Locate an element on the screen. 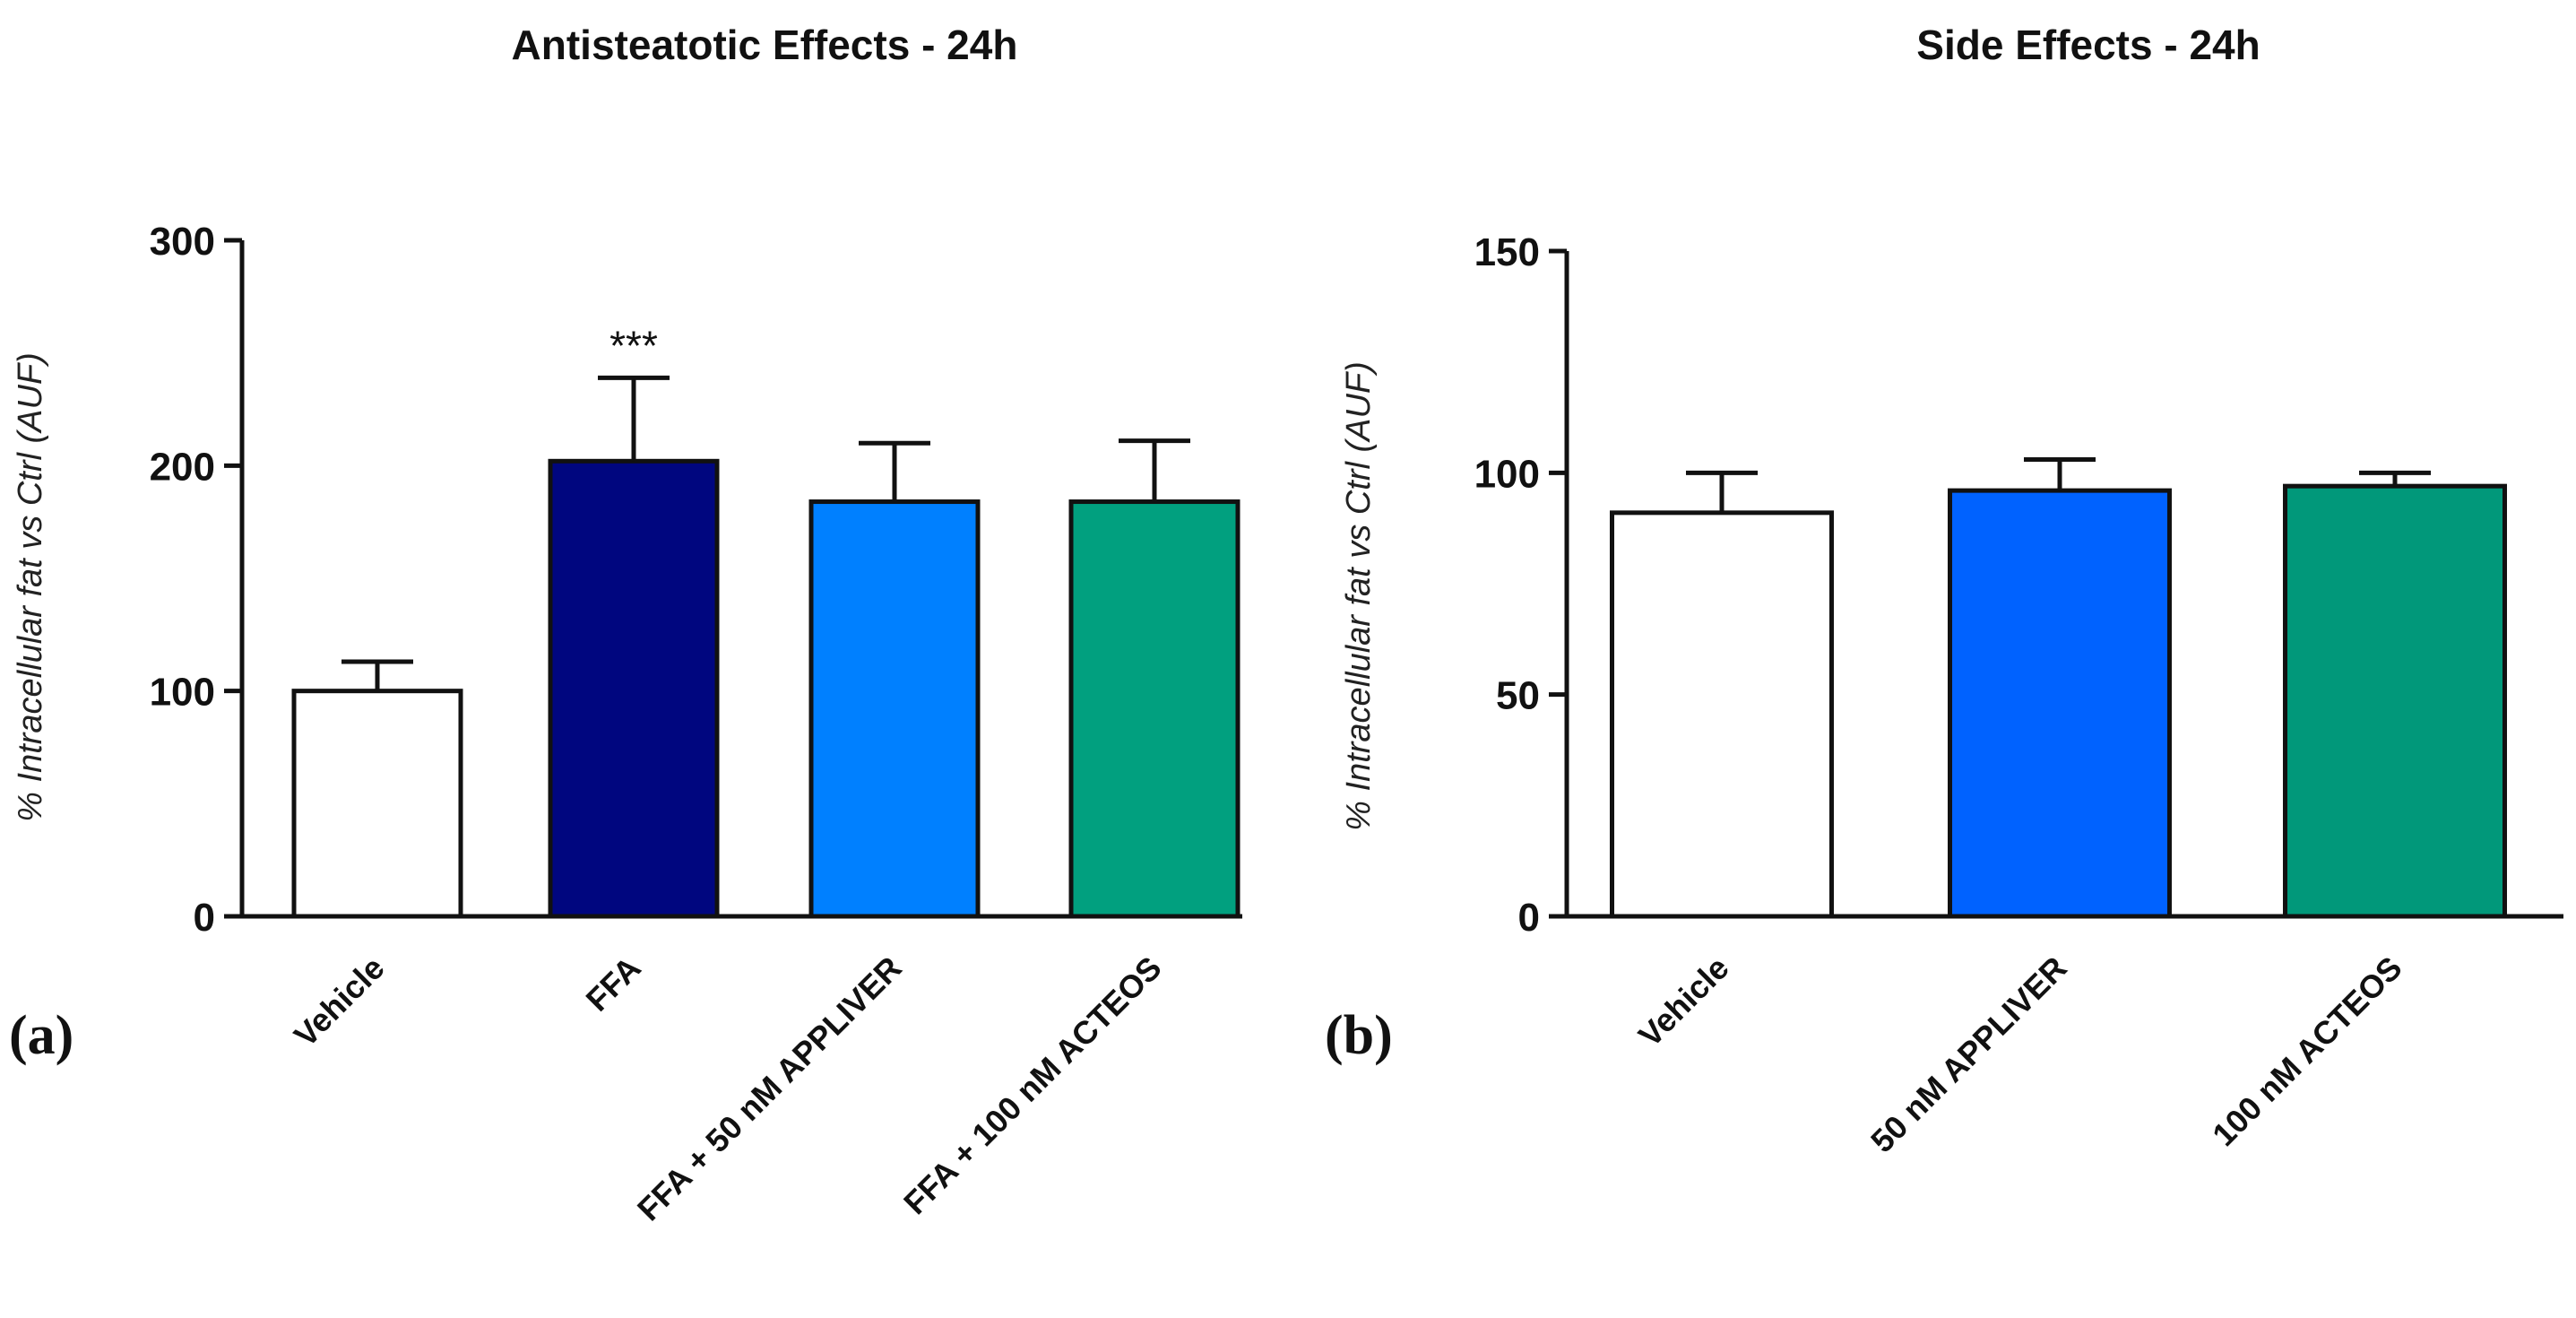  y-tick-label-b-3: 150 is located at coordinates (1507, 252).